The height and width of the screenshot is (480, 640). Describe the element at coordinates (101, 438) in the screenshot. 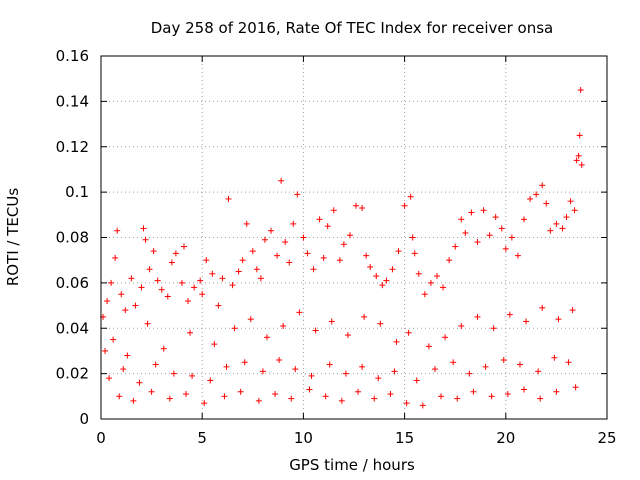

I see `x-tick-label: 0` at that location.